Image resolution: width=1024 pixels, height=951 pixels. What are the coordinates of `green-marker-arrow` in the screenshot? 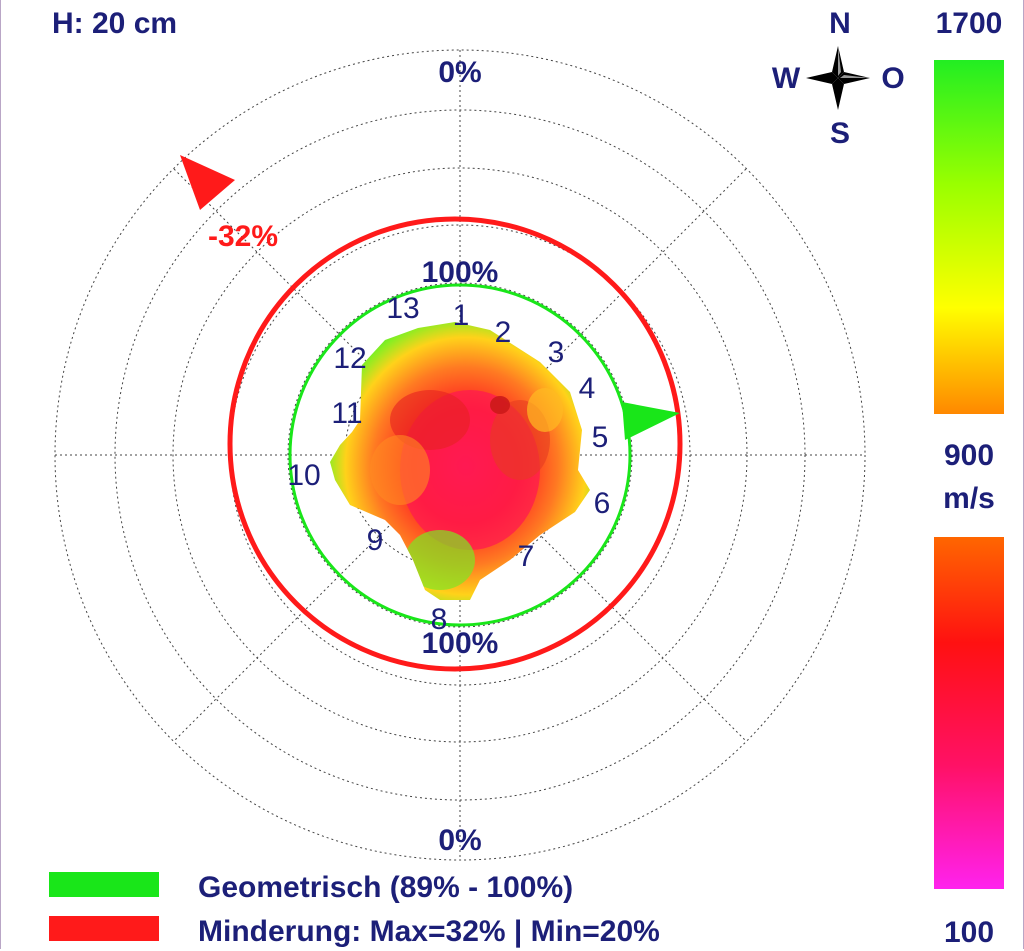 It's located at (651, 421).